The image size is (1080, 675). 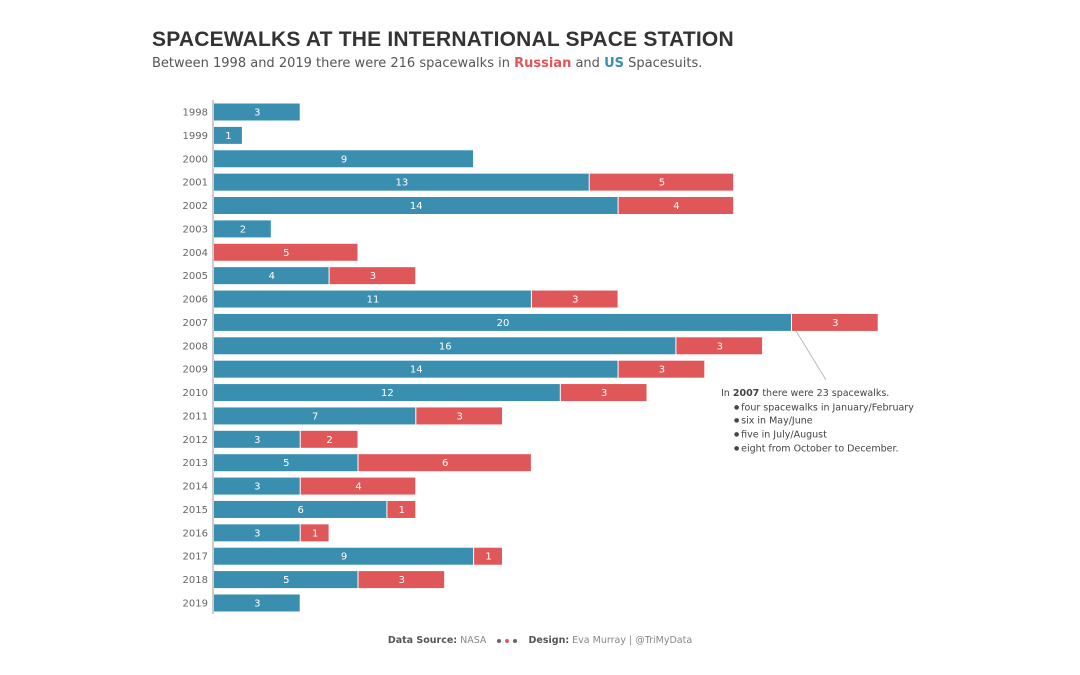 What do you see at coordinates (195, 580) in the screenshot?
I see `y-tick-label: 2018` at bounding box center [195, 580].